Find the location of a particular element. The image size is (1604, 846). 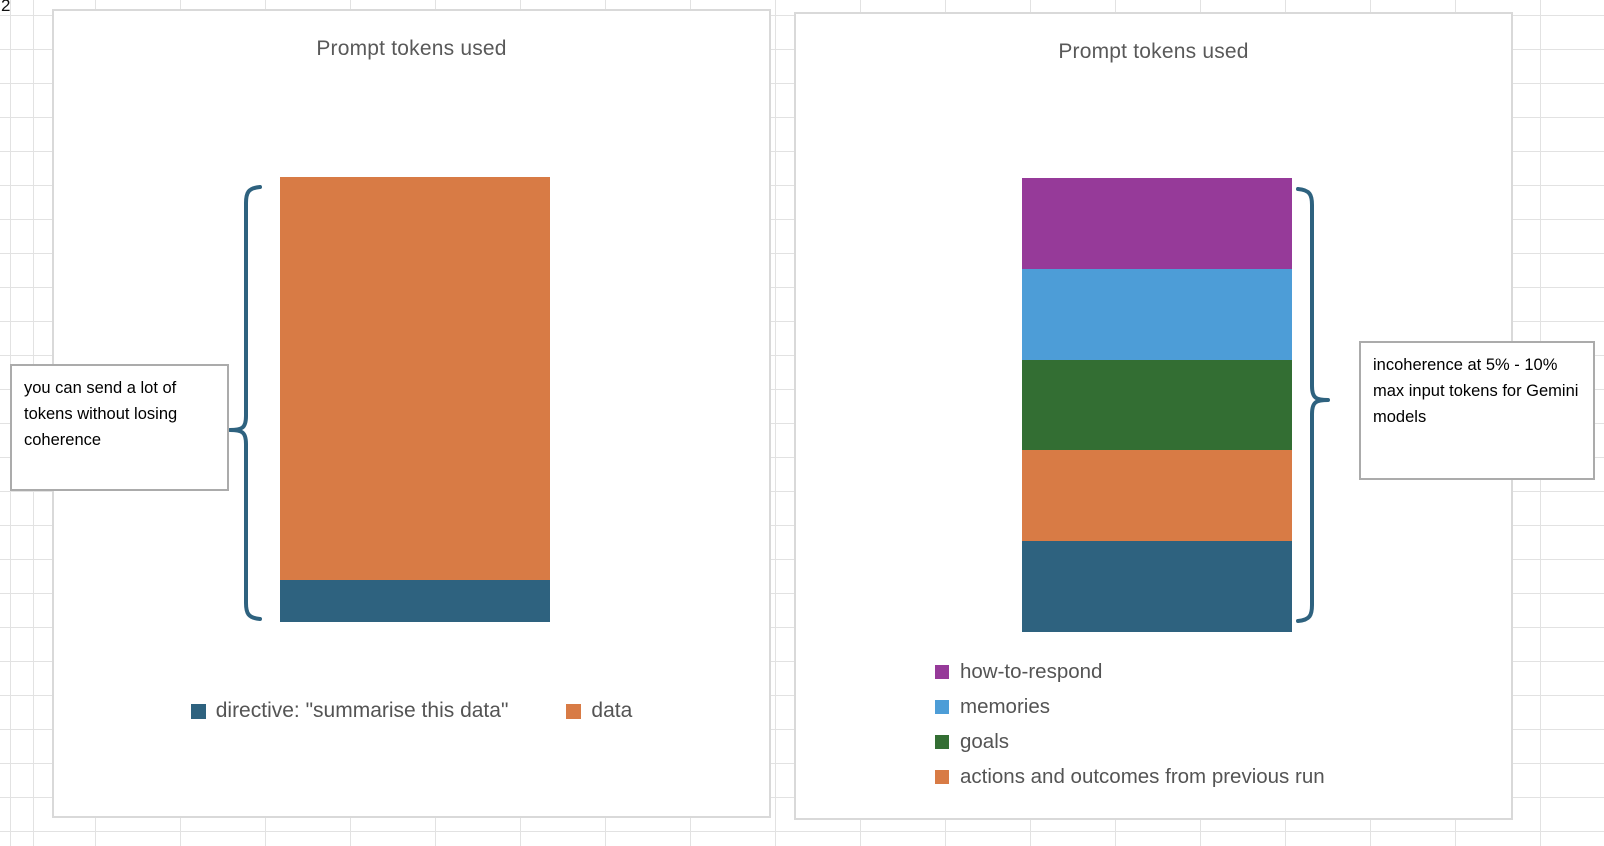

legend-label-directive: directive: "summarise this data" is located at coordinates (362, 710).